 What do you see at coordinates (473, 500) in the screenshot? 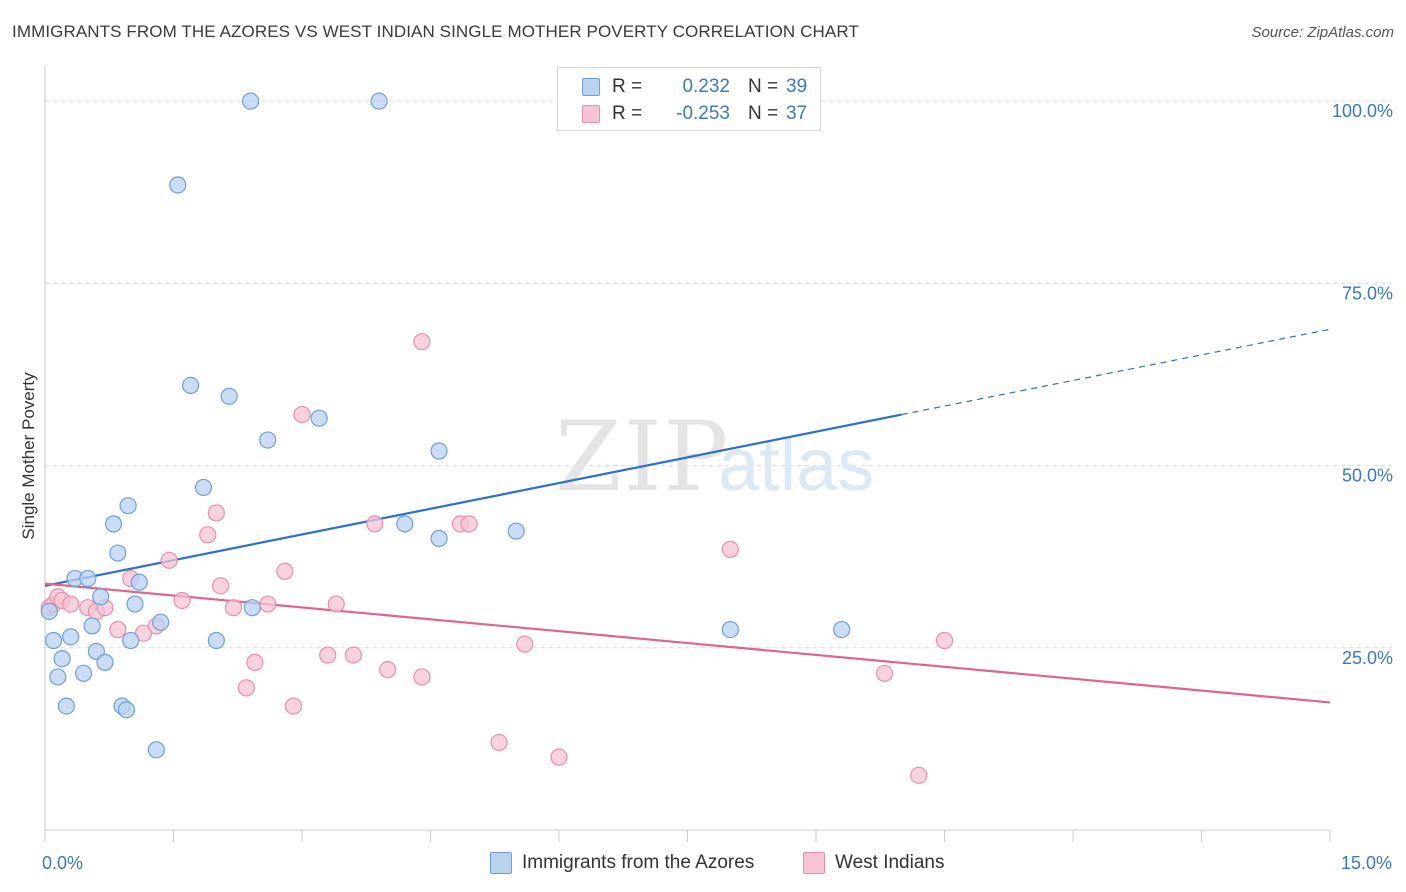
I see `azores-trend-line` at bounding box center [473, 500].